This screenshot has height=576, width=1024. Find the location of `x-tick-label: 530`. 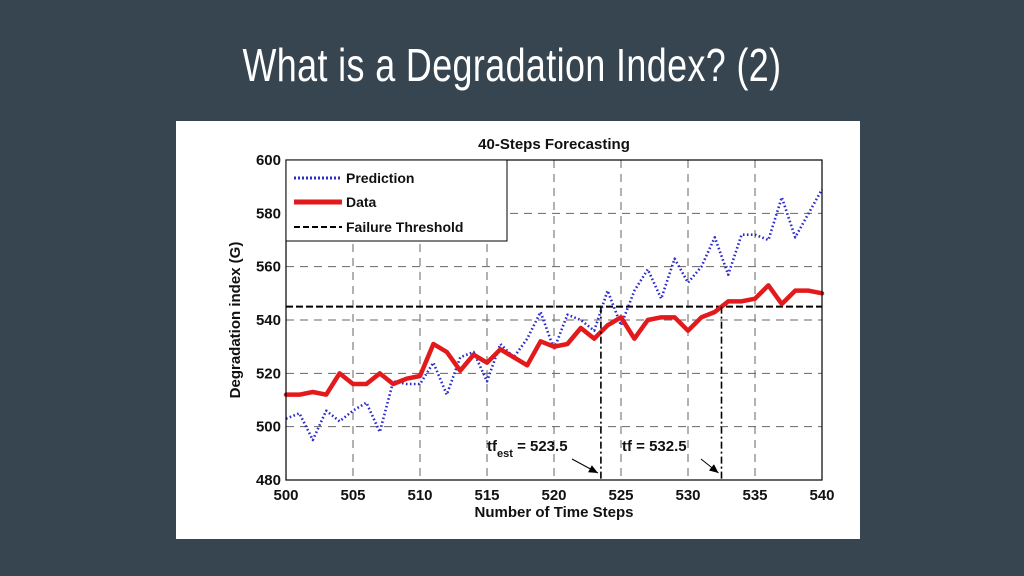

x-tick-label: 530 is located at coordinates (687, 495).